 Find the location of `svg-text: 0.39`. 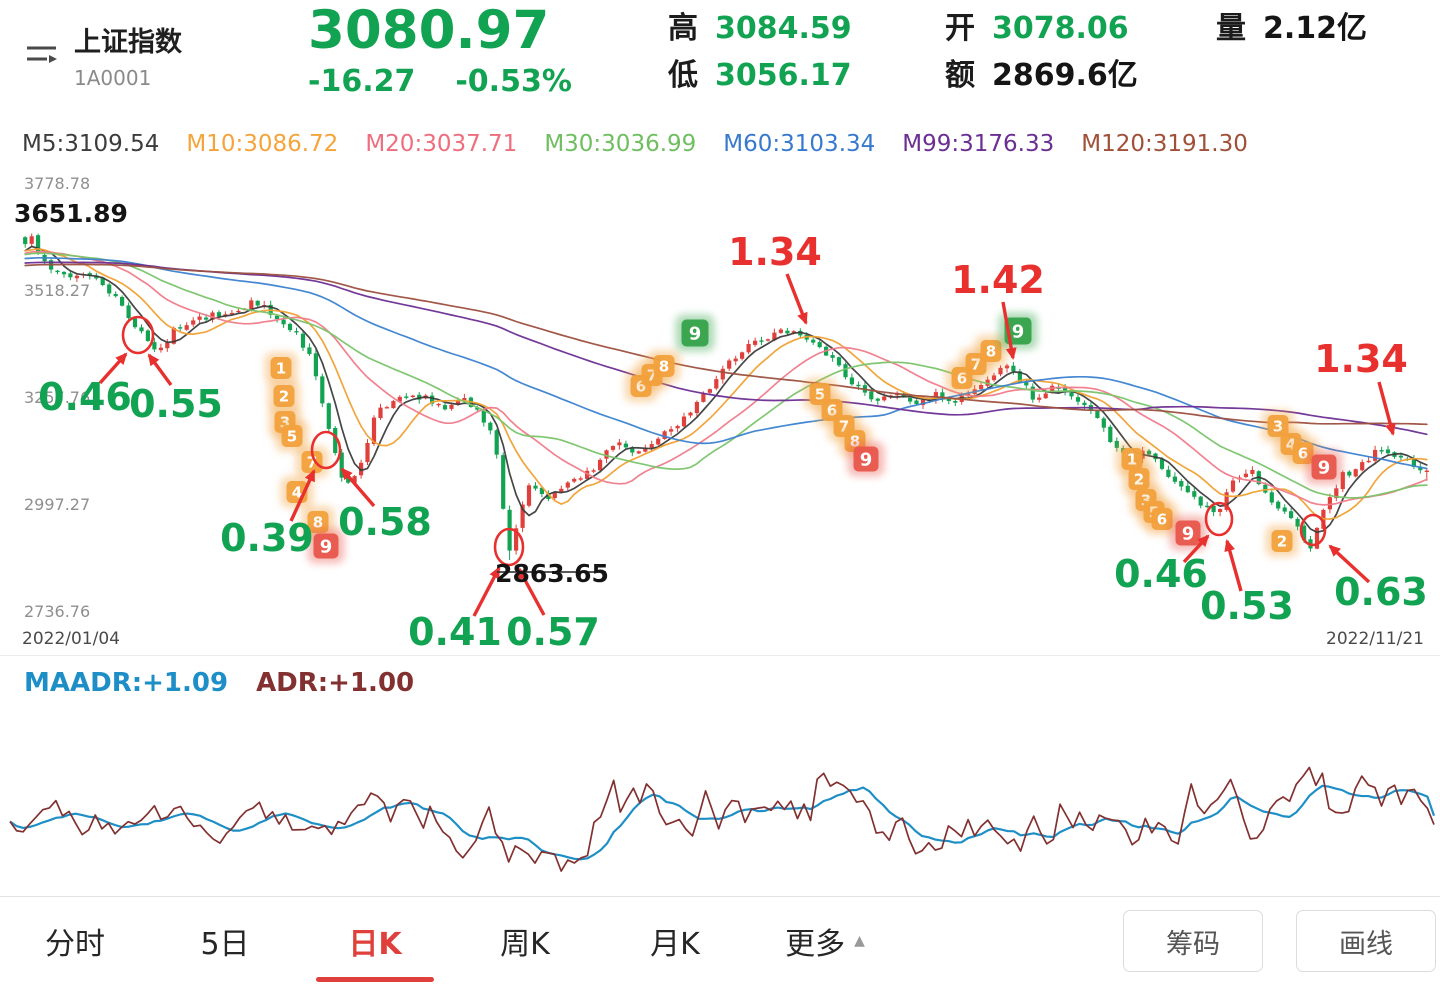

svg-text: 0.39 is located at coordinates (267, 538).